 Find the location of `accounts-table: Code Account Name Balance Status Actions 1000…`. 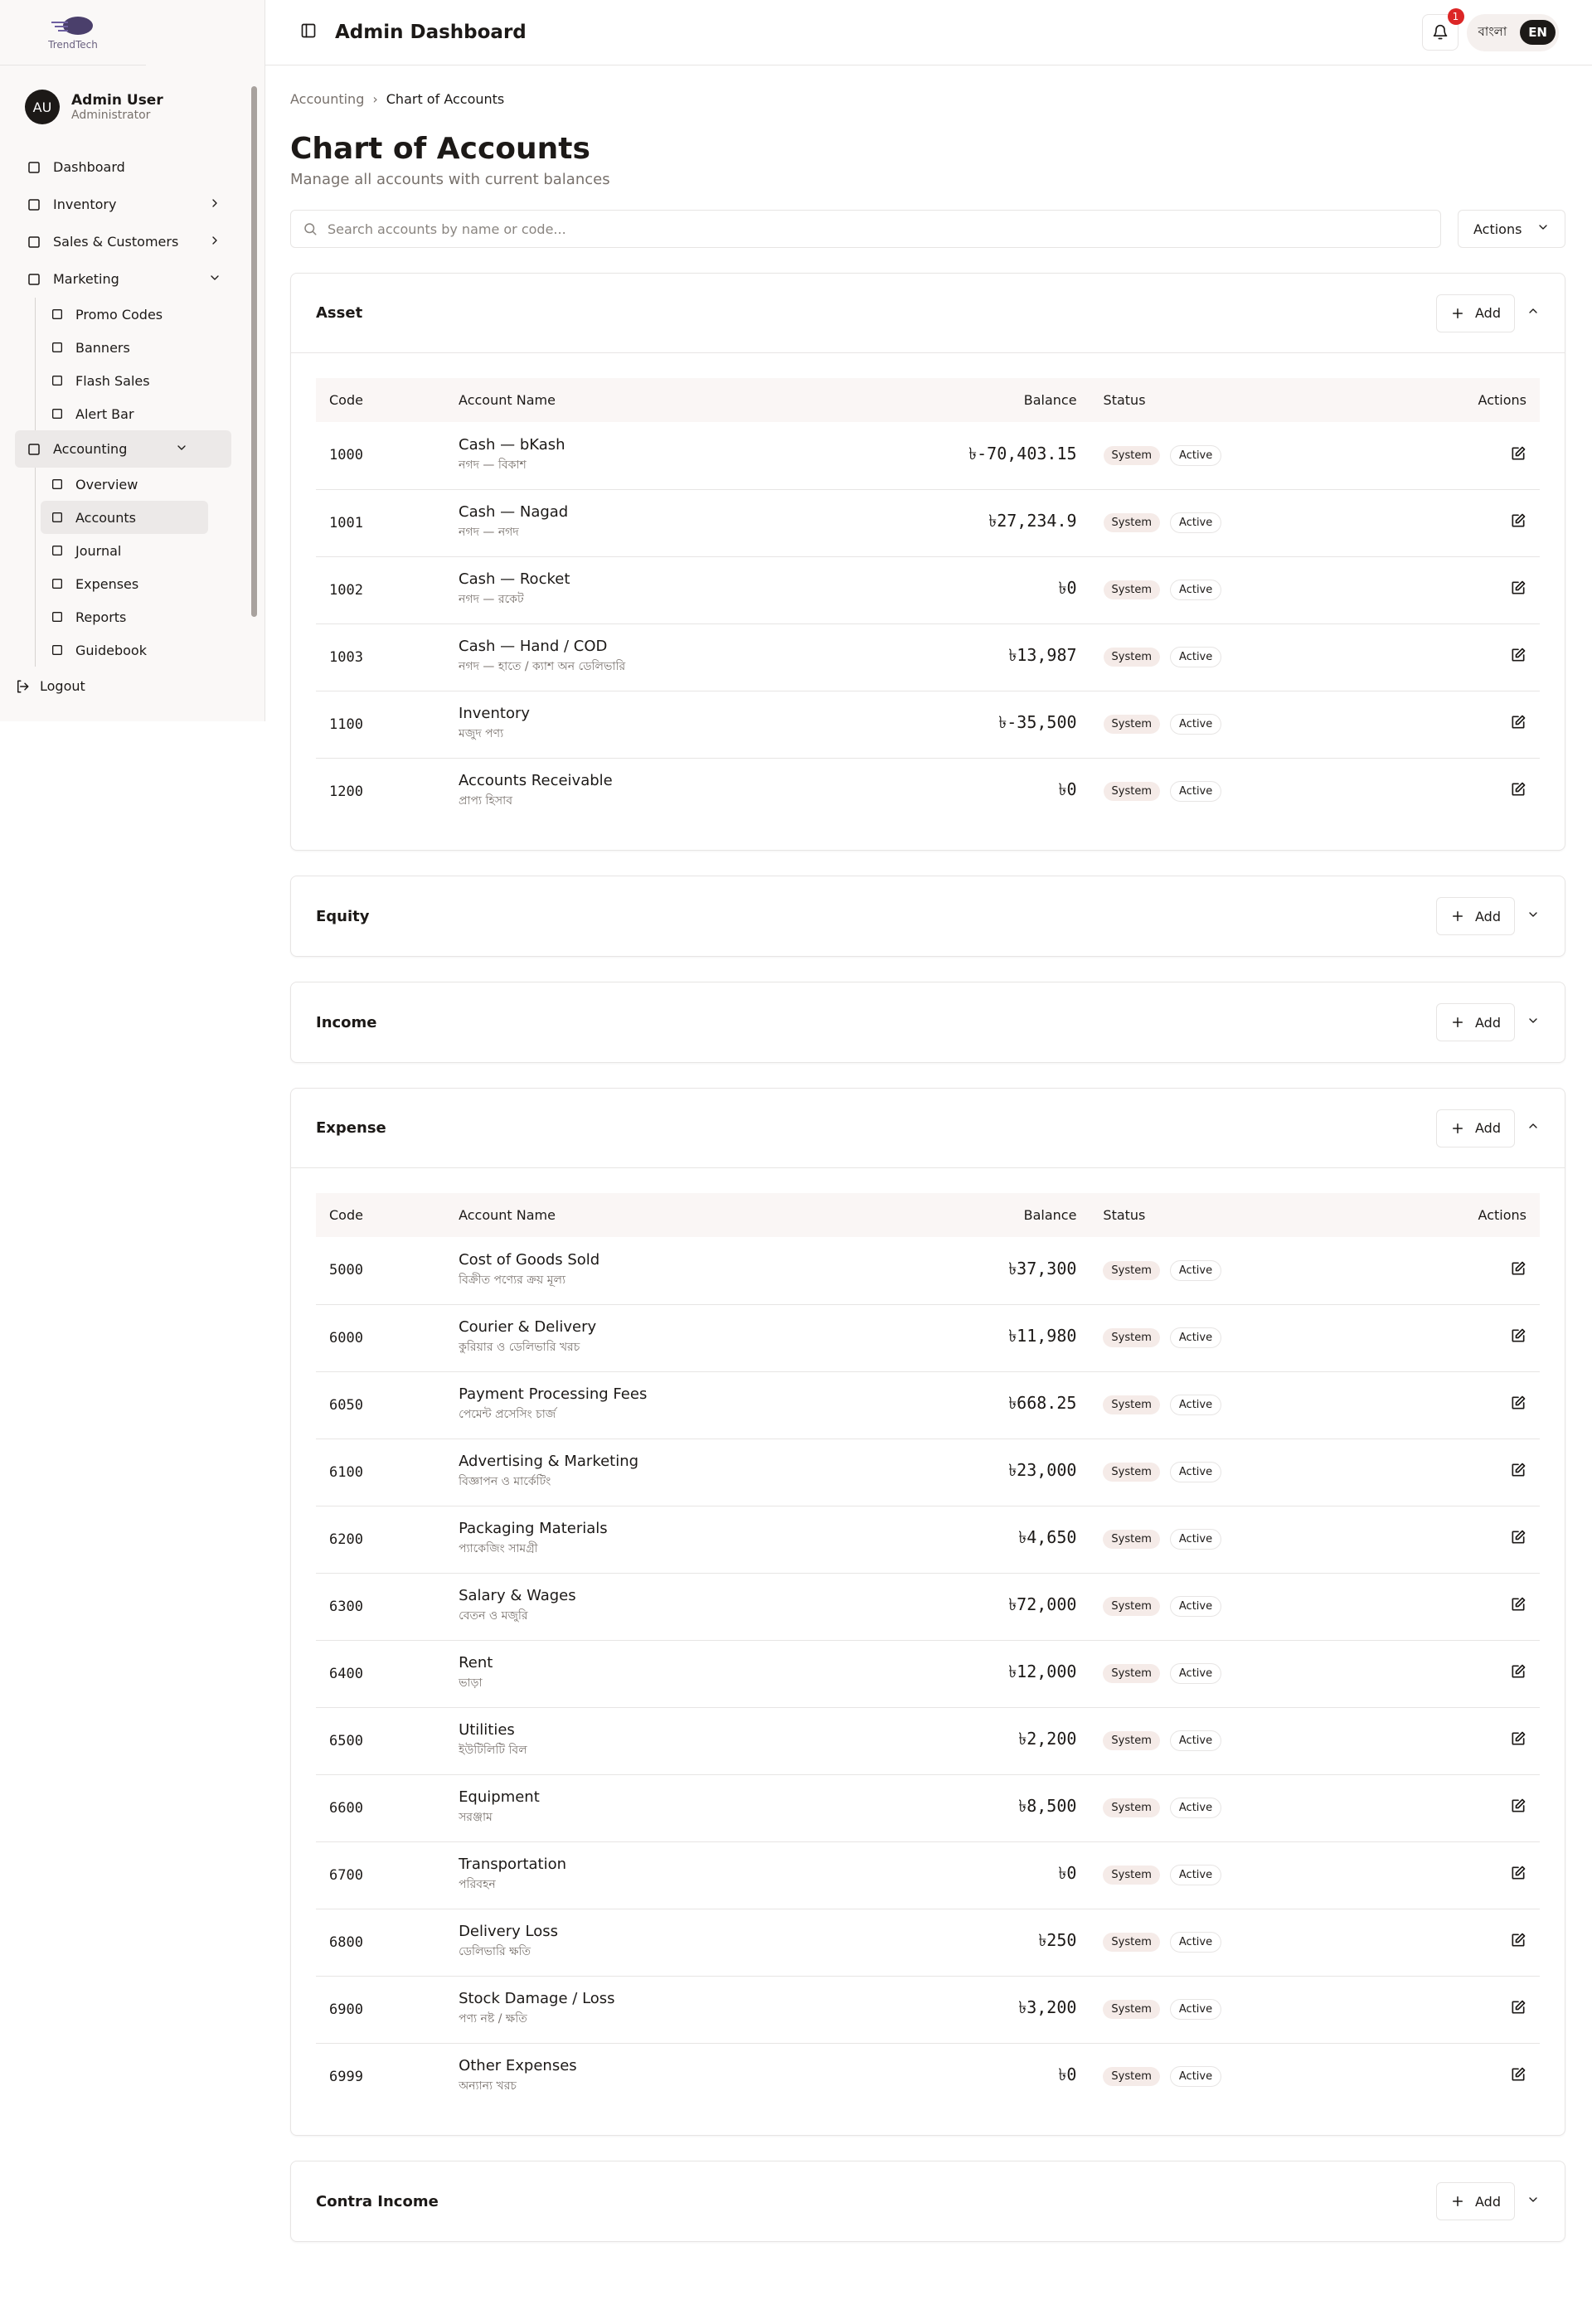

accounts-table: Code Account Name Balance Status Actions 1000… is located at coordinates (928, 601).